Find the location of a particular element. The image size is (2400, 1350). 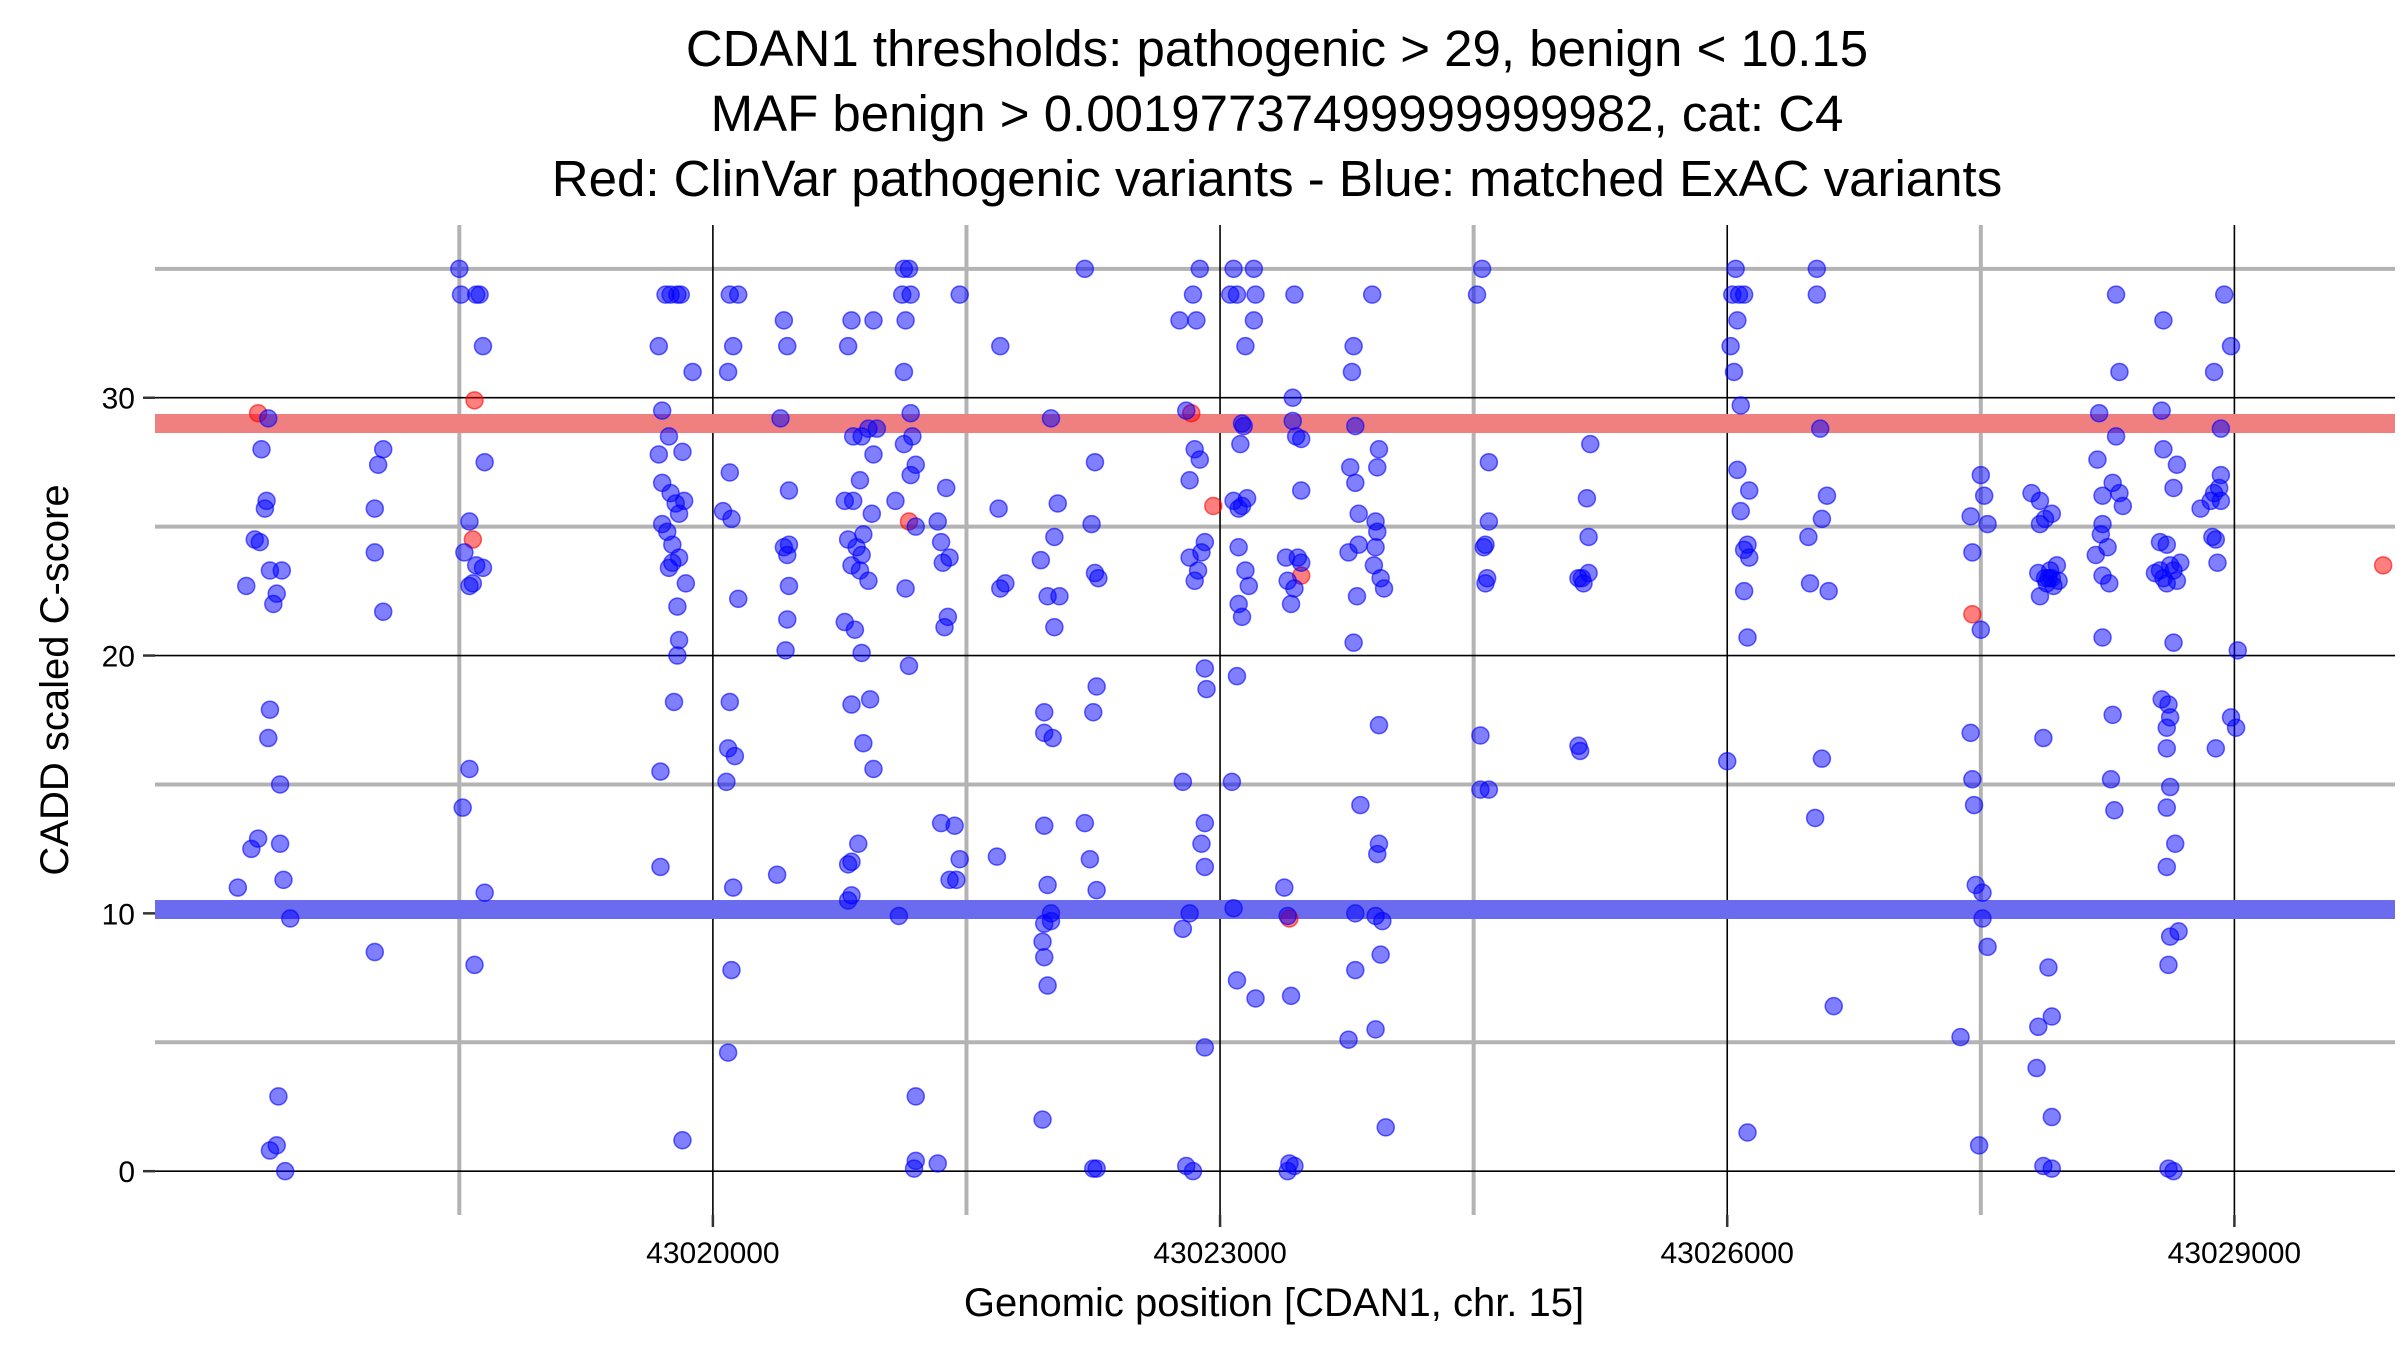

y-tick-label: 10 is located at coordinates (118, 914).